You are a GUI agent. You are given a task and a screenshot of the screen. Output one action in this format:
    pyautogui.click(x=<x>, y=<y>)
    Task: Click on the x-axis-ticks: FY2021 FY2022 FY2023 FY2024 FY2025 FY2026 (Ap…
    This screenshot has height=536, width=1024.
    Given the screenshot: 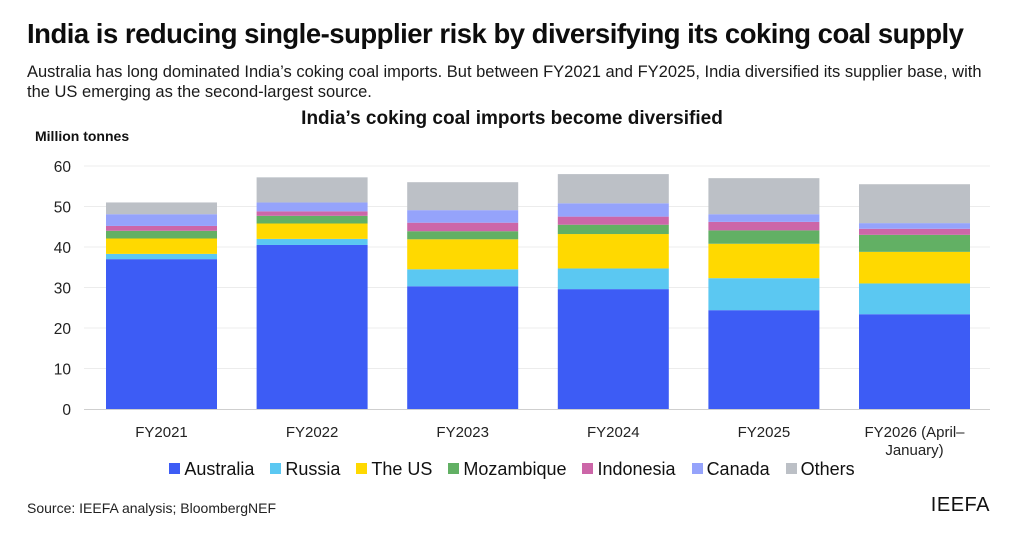 What is the action you would take?
    pyautogui.click(x=550, y=441)
    